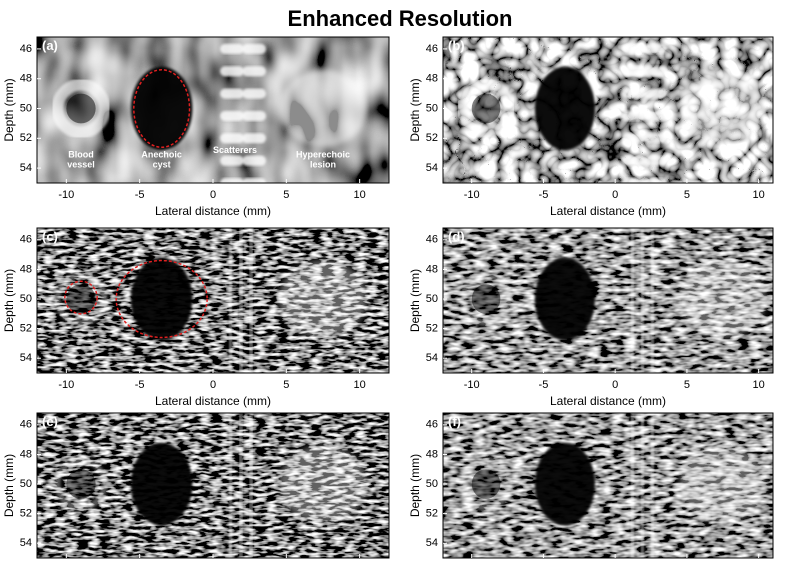 This screenshot has height=568, width=800. I want to click on annotation-line: lesion, so click(323, 165).